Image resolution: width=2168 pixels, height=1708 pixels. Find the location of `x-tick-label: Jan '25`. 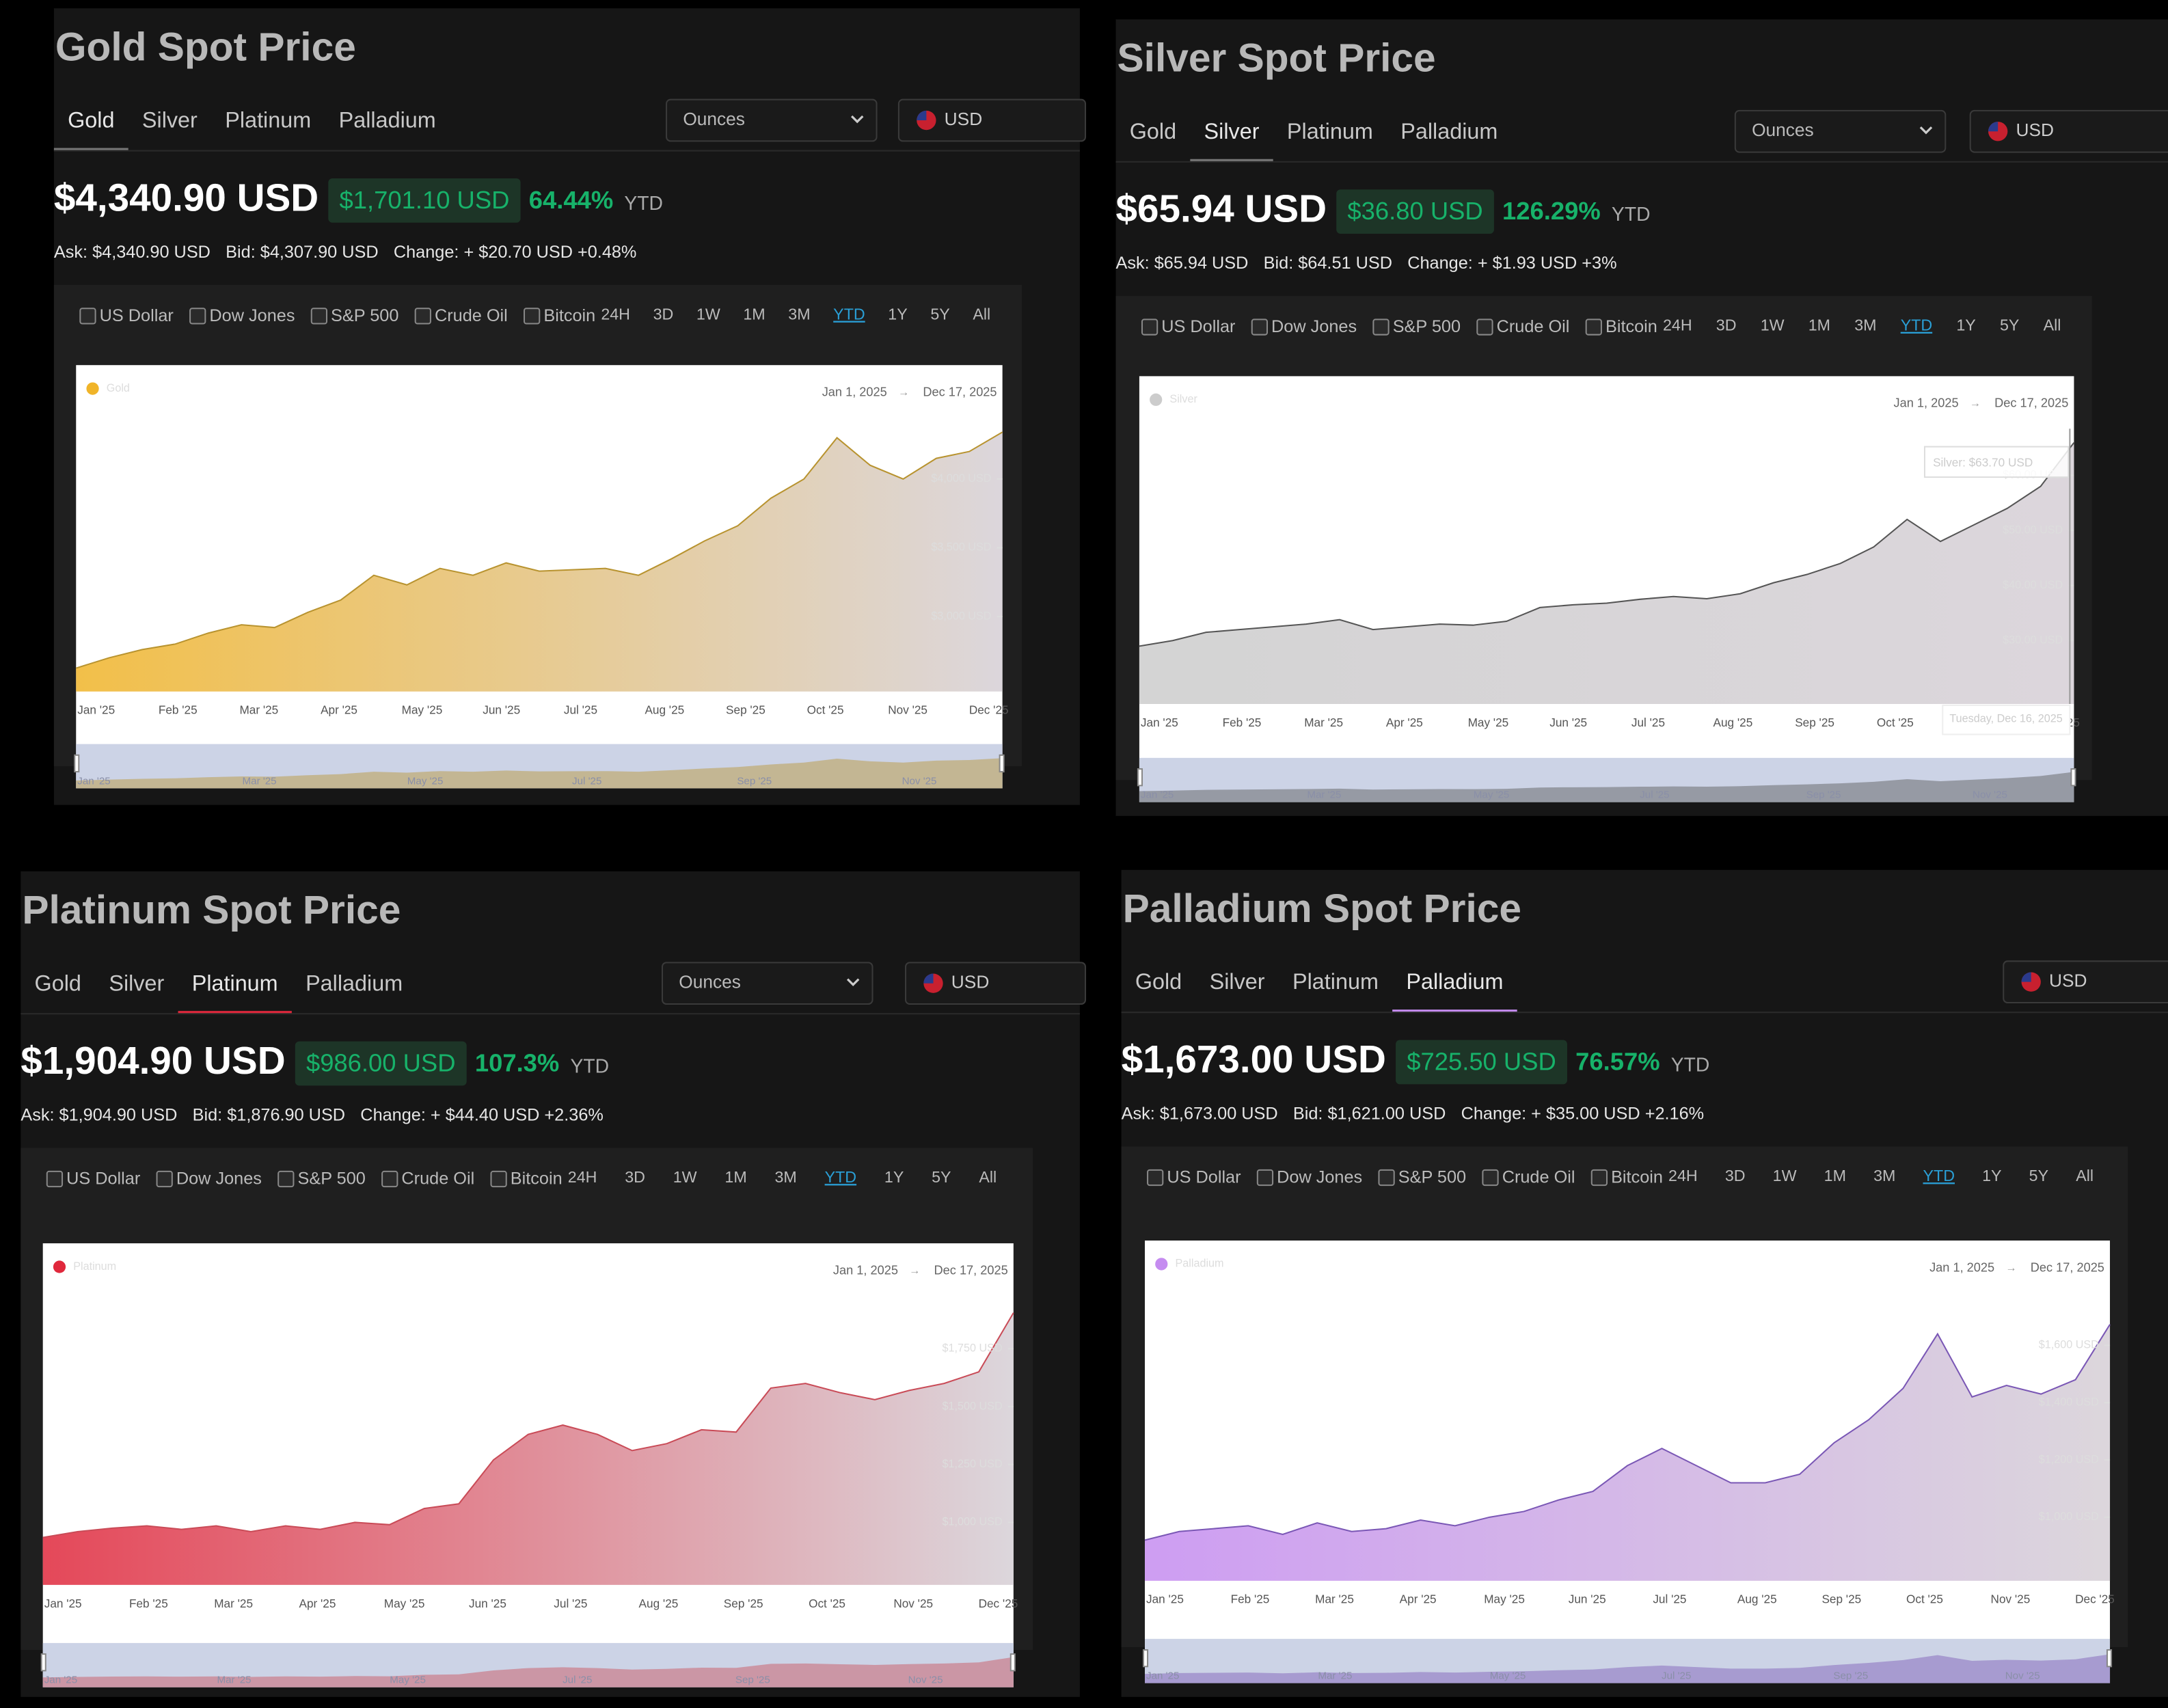

x-tick-label: Jan '25 is located at coordinates (96, 710).